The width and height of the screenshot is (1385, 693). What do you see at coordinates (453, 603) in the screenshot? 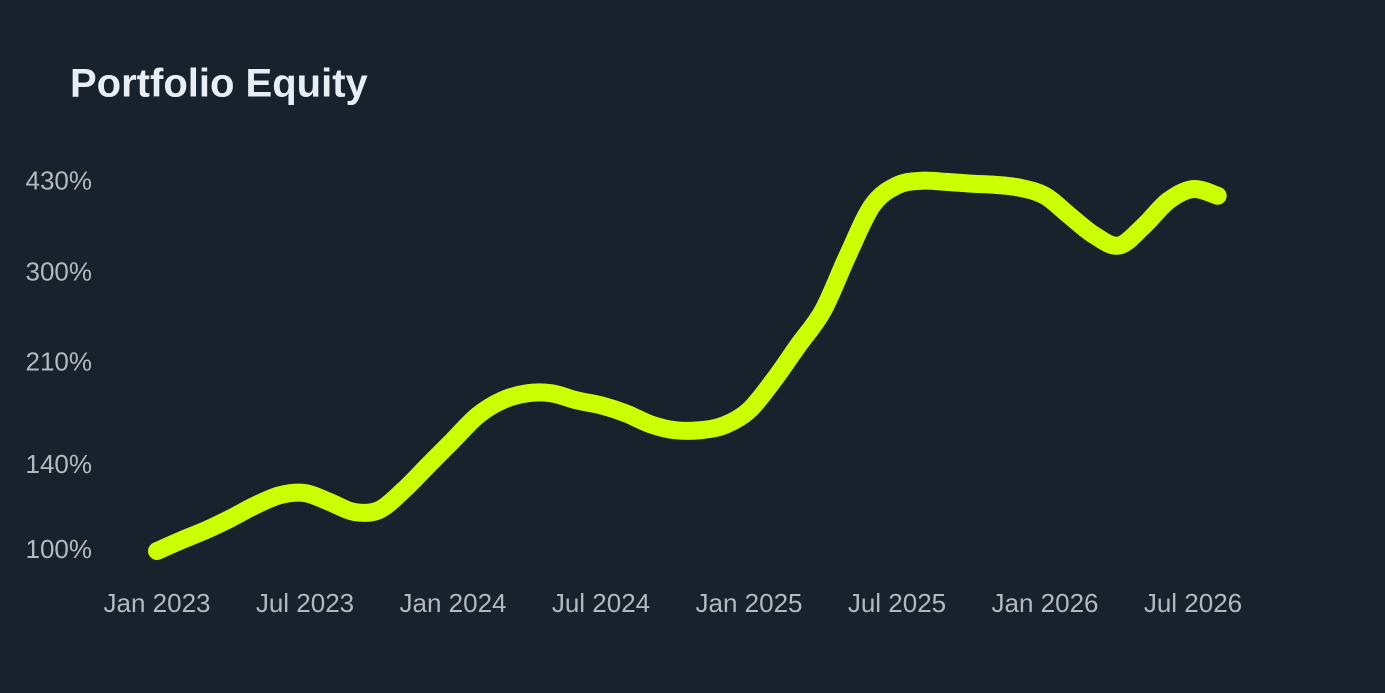
I see `x-tick-label: Jan 2024` at bounding box center [453, 603].